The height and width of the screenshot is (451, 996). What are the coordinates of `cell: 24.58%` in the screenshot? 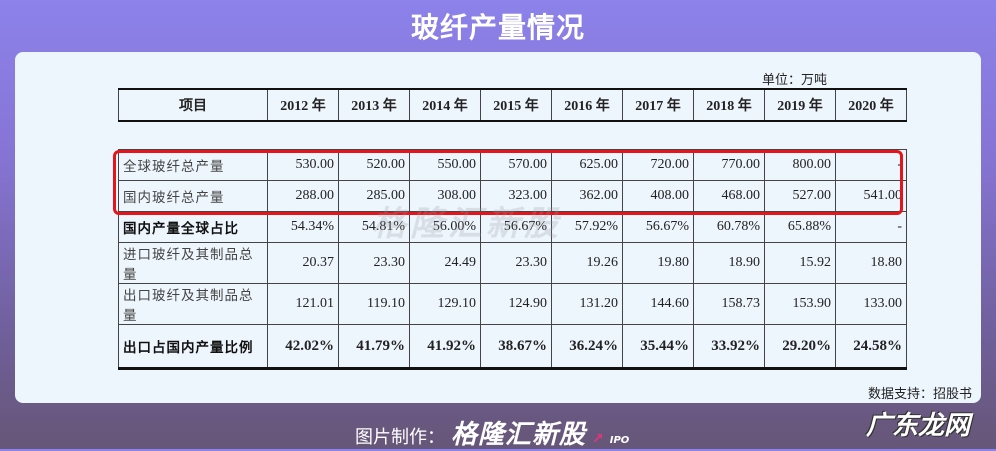 It's located at (871, 347).